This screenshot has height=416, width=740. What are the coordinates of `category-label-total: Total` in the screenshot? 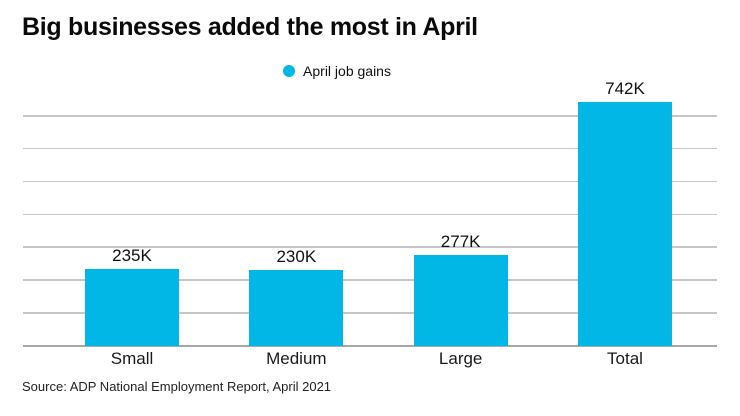 It's located at (625, 358).